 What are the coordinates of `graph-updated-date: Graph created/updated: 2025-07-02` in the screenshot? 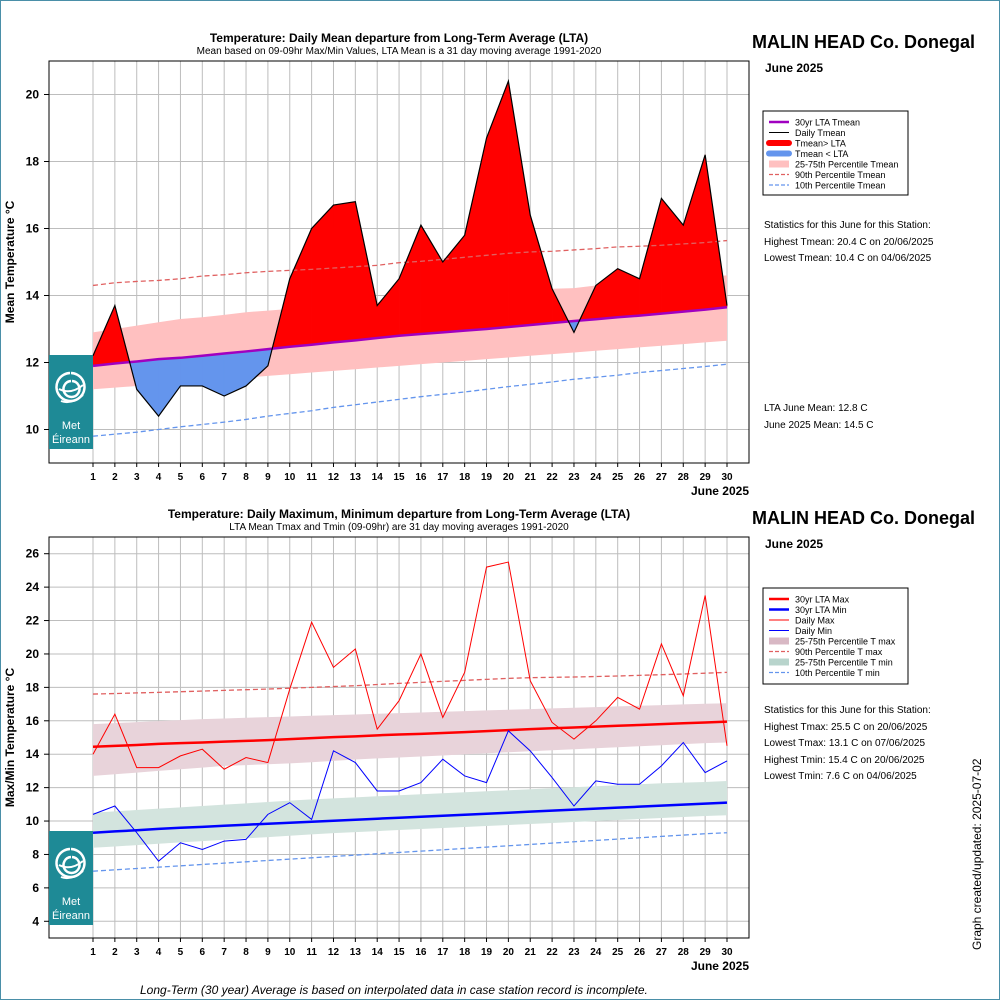 It's located at (977, 854).